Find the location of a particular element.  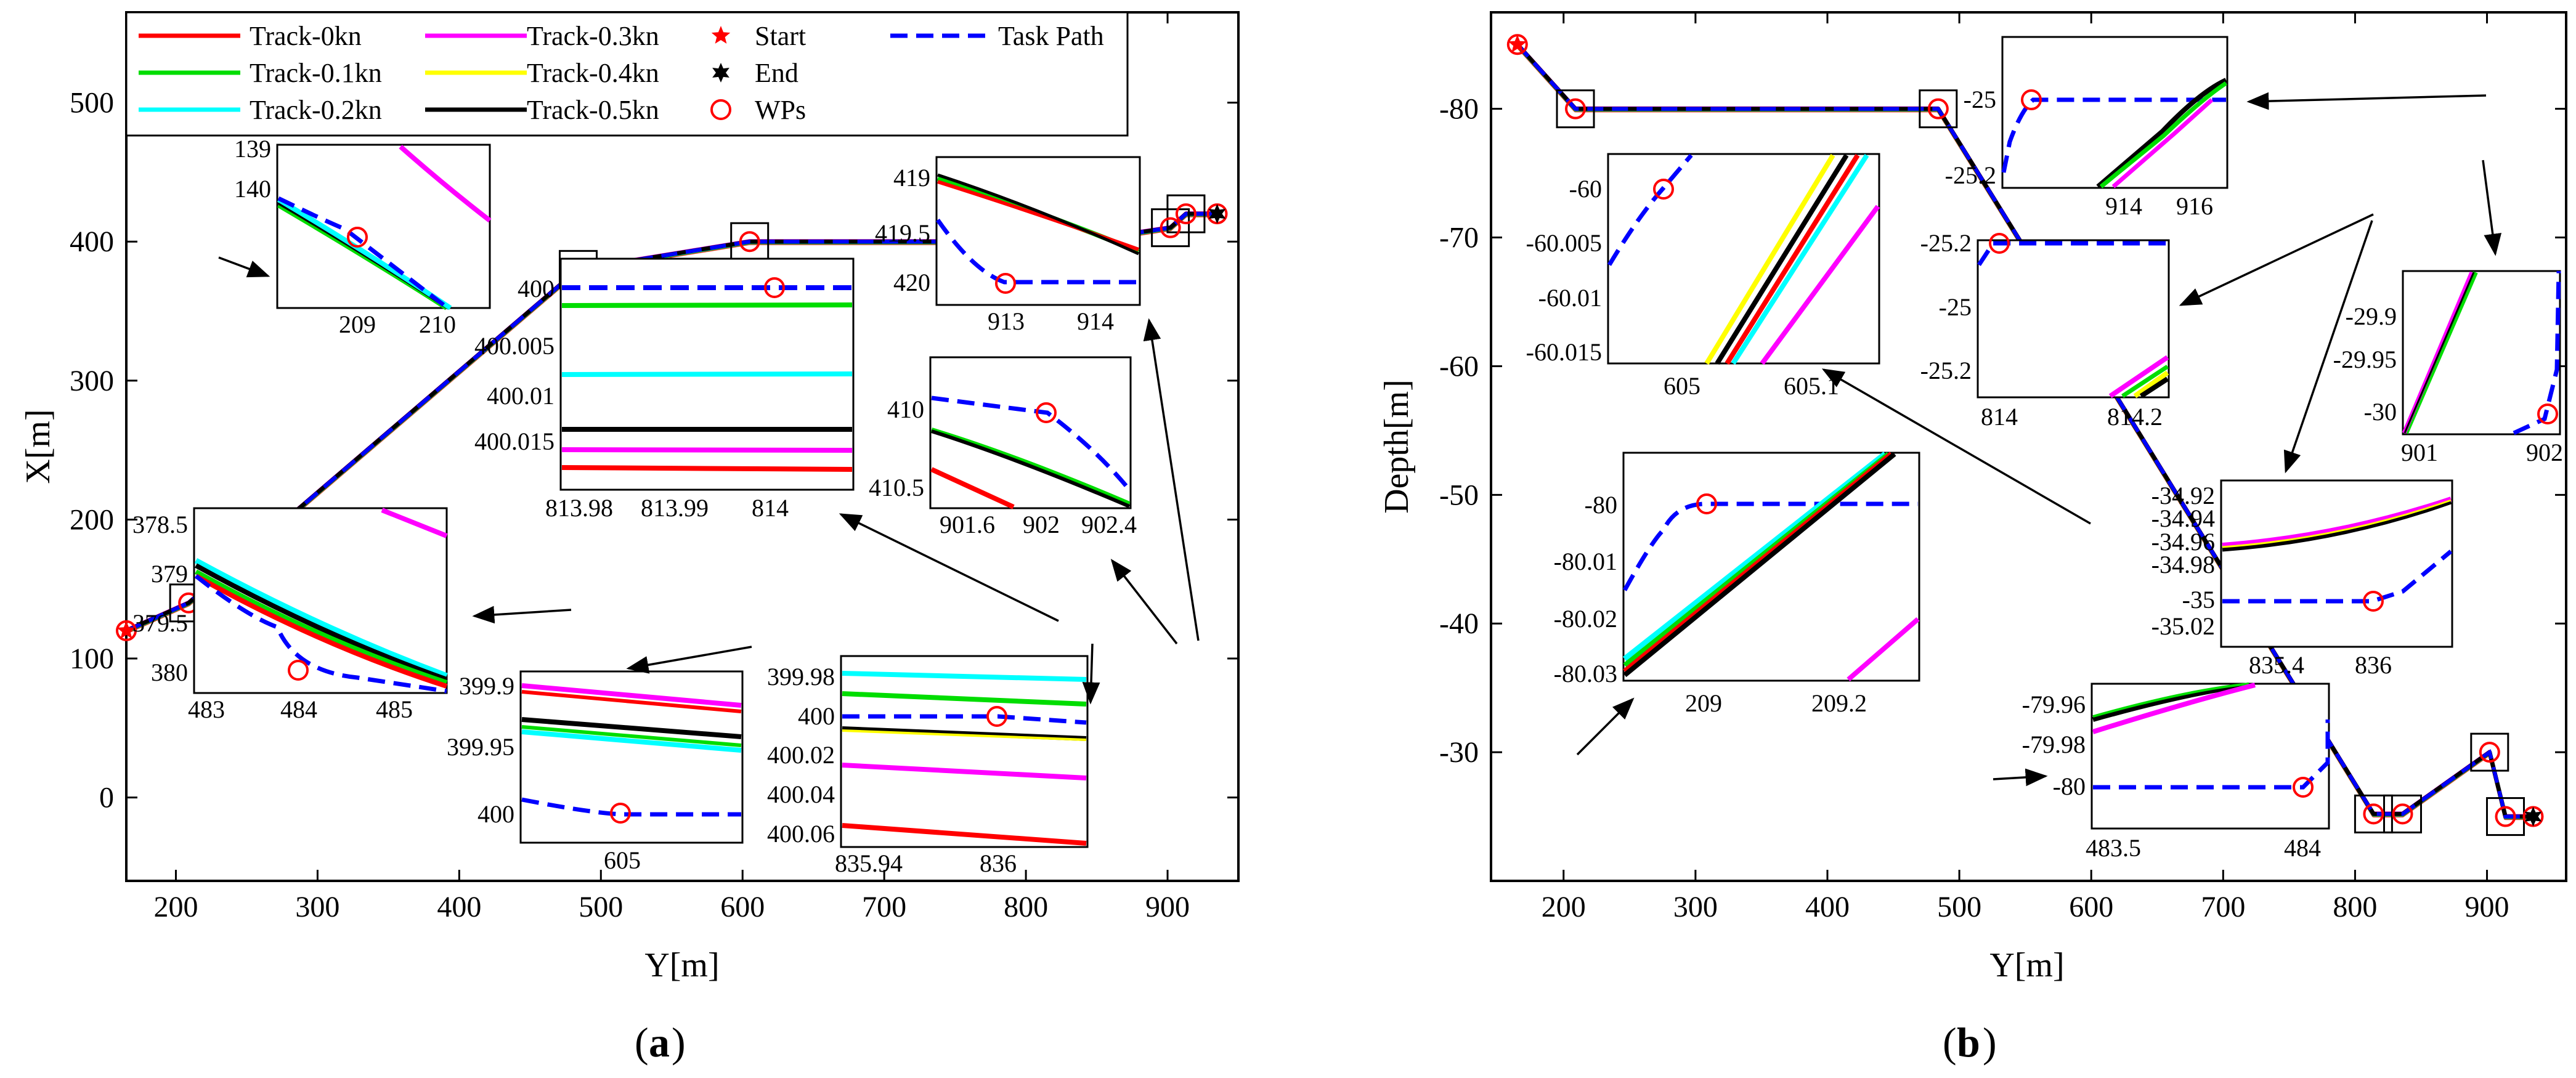

inset-a5-ytick-1: 400 is located at coordinates (816, 716).